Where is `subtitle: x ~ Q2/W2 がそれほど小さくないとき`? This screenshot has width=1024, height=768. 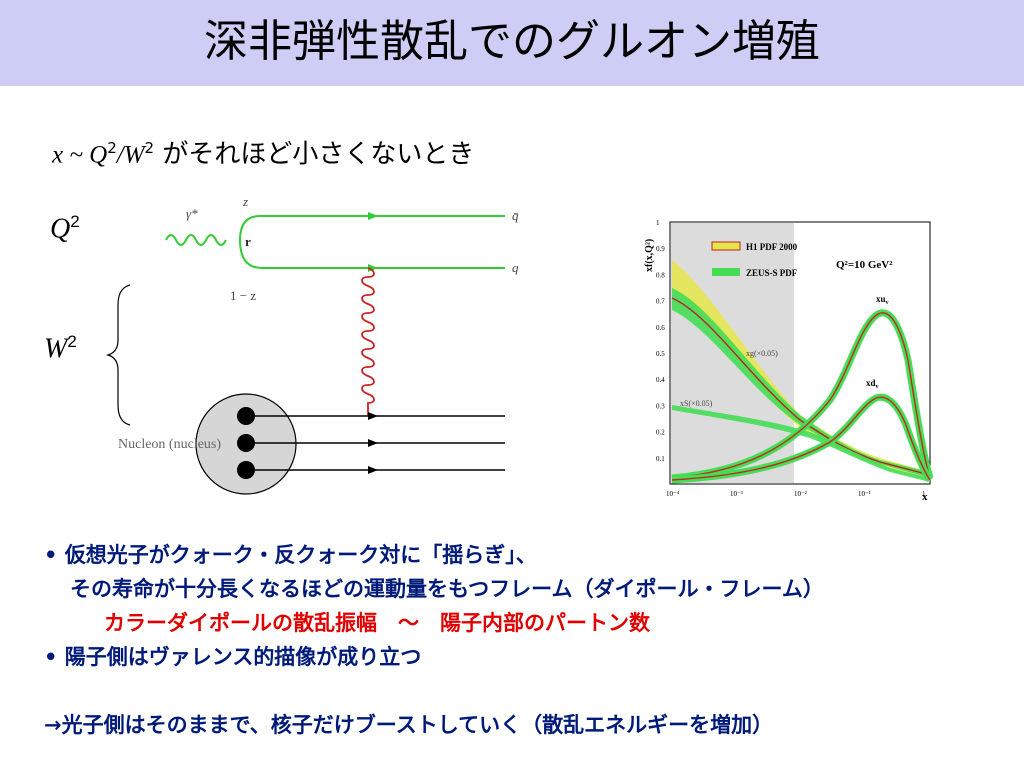 subtitle: x ~ Q2/W2 がそれほど小さくないとき is located at coordinates (263, 152).